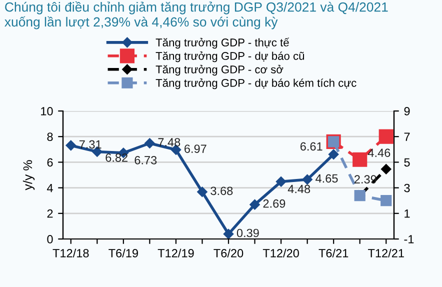 This screenshot has height=287, width=442. What do you see at coordinates (407, 162) in the screenshot?
I see `y2-tick-label: 5` at bounding box center [407, 162].